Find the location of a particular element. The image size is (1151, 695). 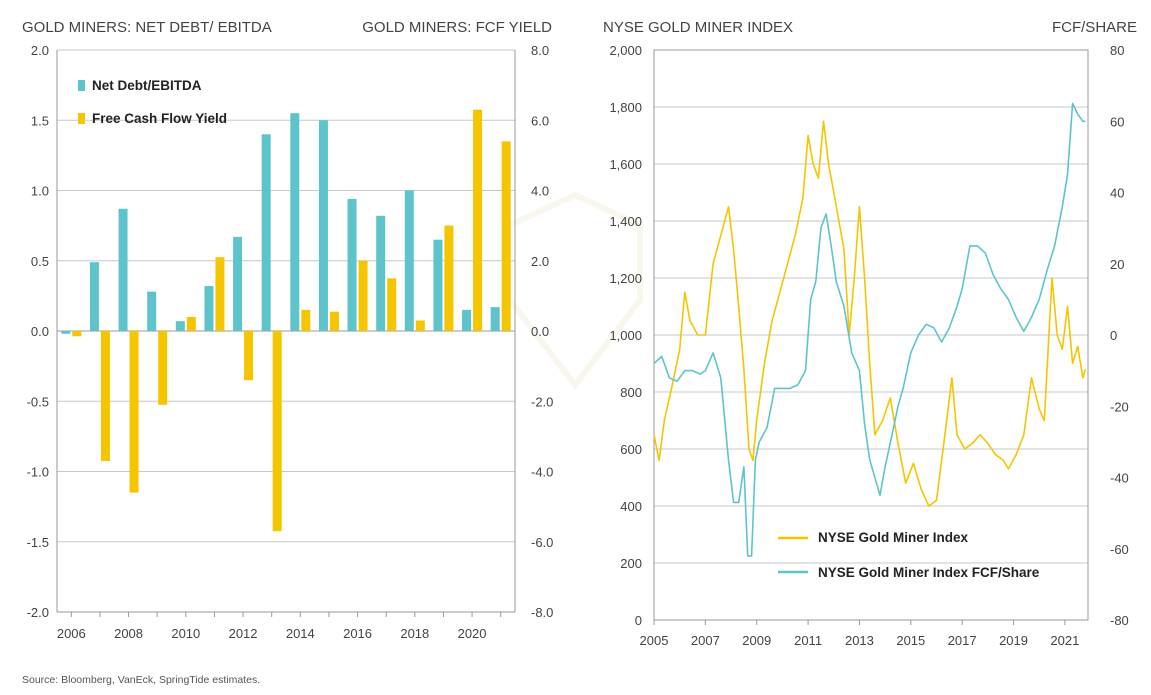

bar-chart-x-tick-label: 2008 is located at coordinates (128, 633).